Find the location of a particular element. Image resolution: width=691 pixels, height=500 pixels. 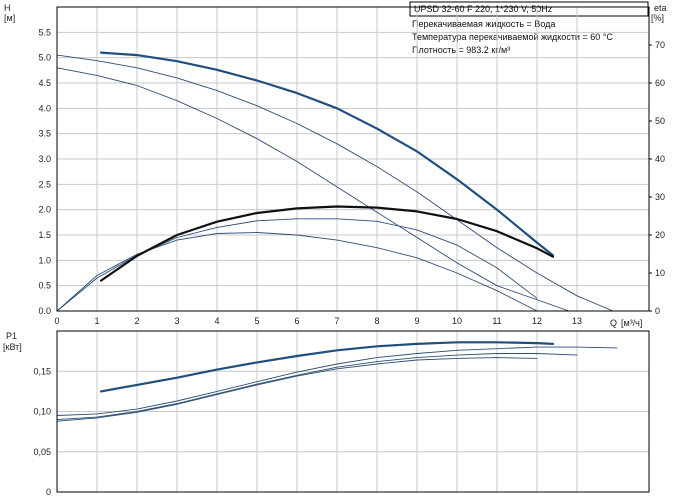

x-tick-label: 13 is located at coordinates (577, 321).